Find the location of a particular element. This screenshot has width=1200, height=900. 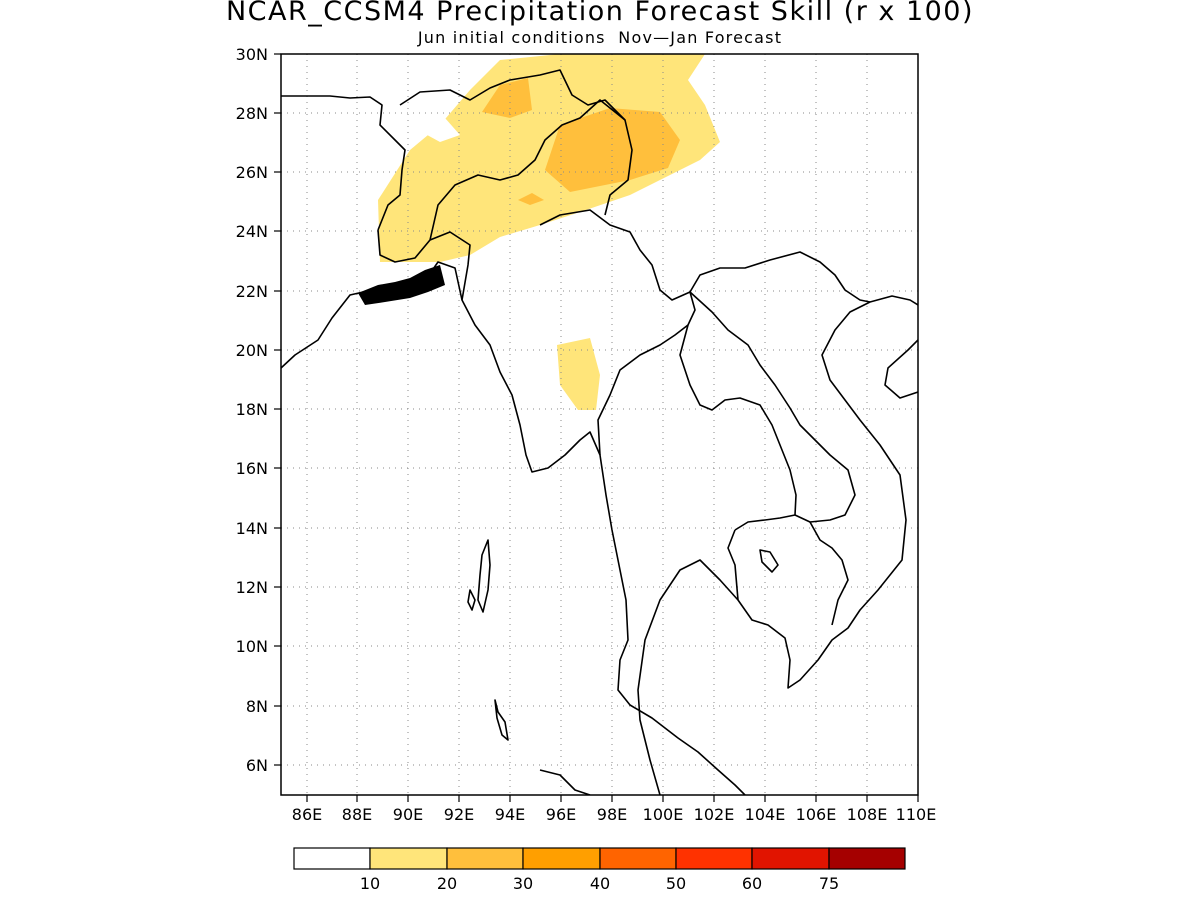

colorbar-label-20: 20 is located at coordinates (447, 883).